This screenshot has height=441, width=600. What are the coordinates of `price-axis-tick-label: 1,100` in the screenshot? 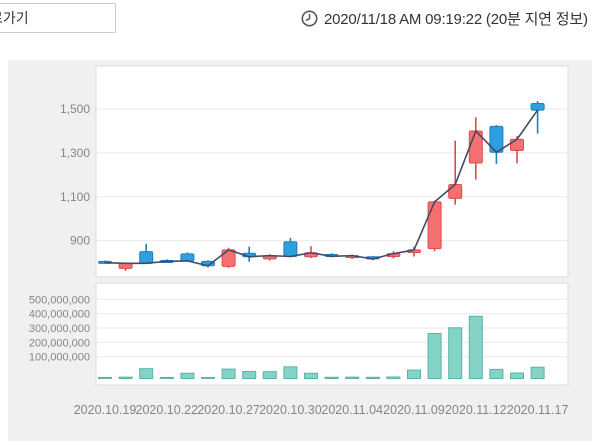 It's located at (75, 197).